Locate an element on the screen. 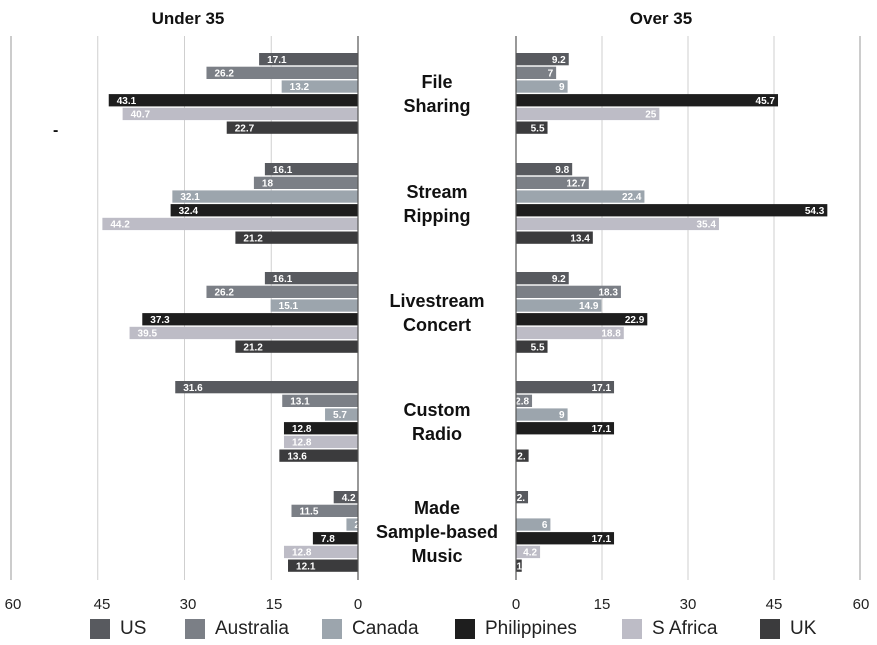 The width and height of the screenshot is (877, 645). bar-label-over35: 5.5 is located at coordinates (538, 347).